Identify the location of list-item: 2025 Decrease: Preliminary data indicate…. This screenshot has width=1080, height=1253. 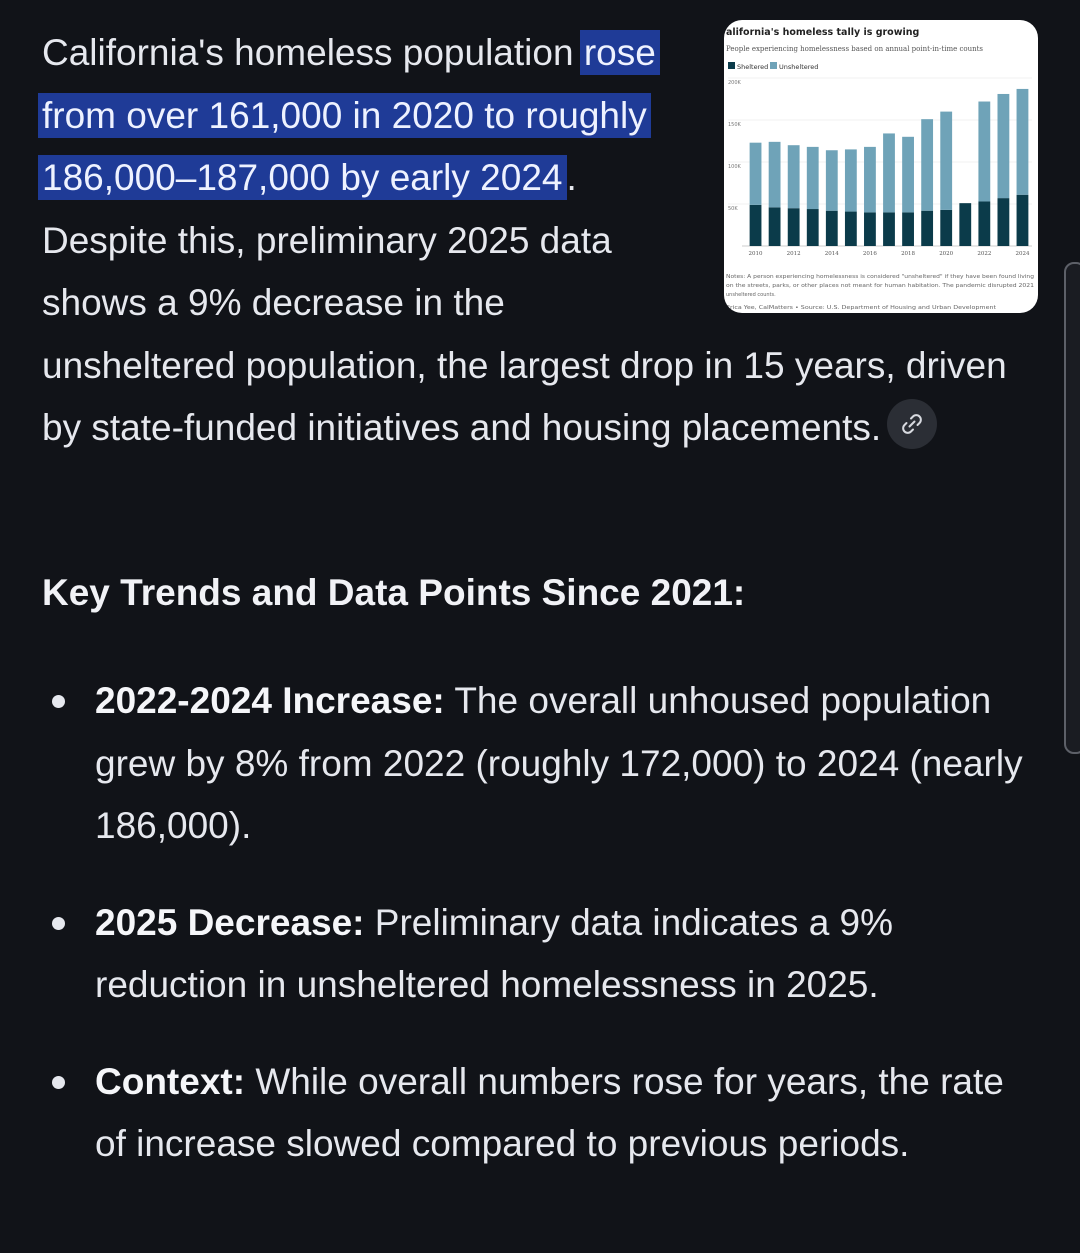
(537, 954).